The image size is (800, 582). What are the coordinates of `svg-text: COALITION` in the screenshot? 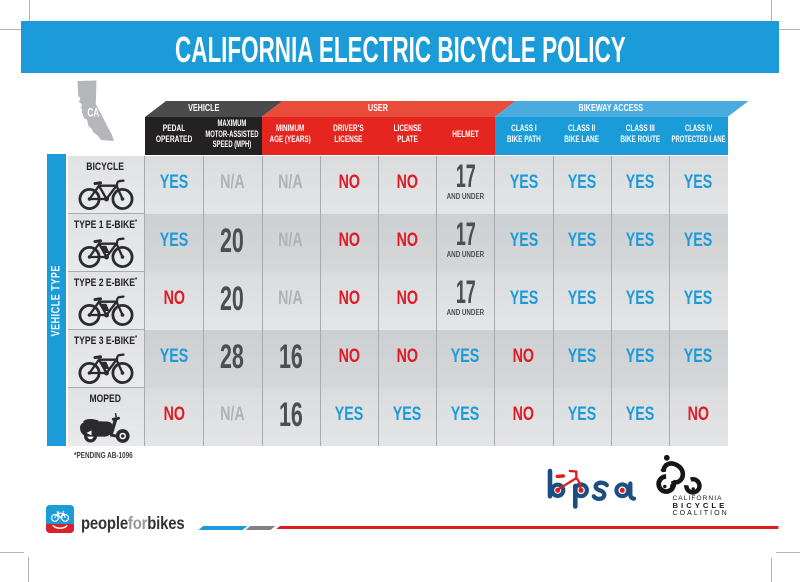 It's located at (701, 513).